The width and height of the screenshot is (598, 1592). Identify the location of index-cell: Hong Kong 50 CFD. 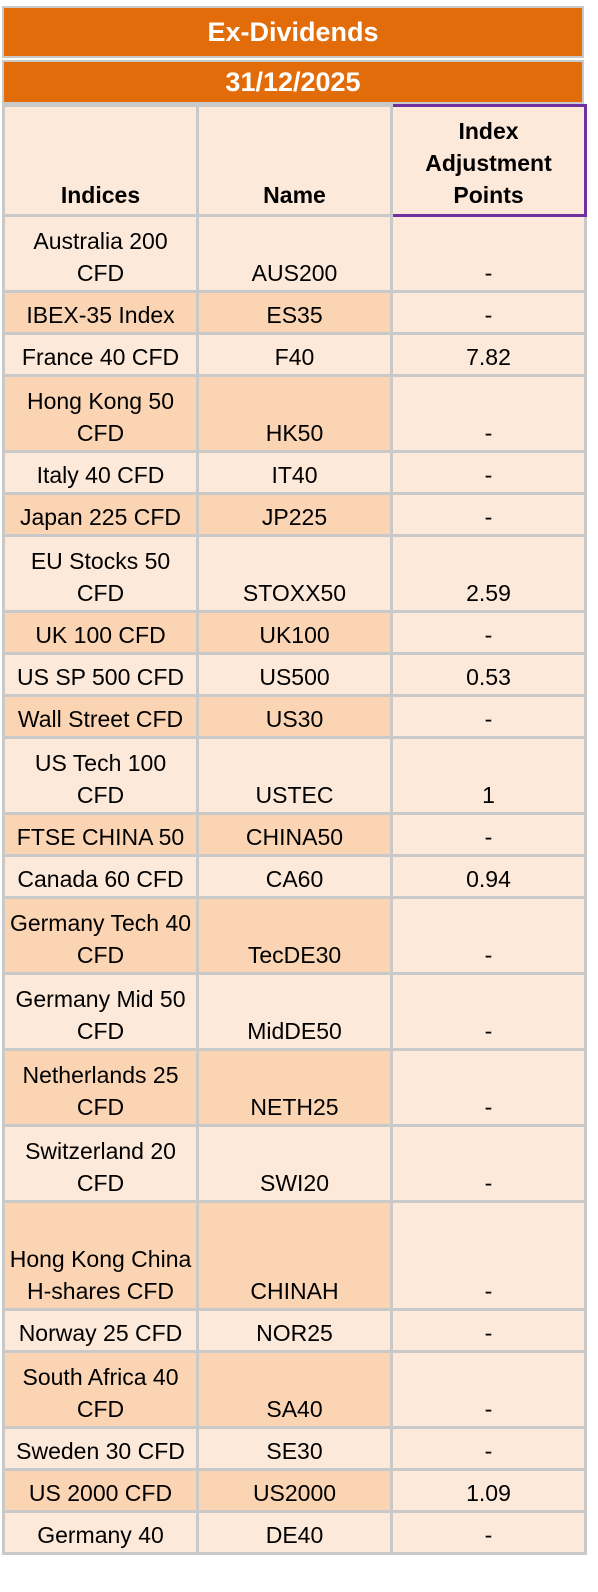
(100, 413).